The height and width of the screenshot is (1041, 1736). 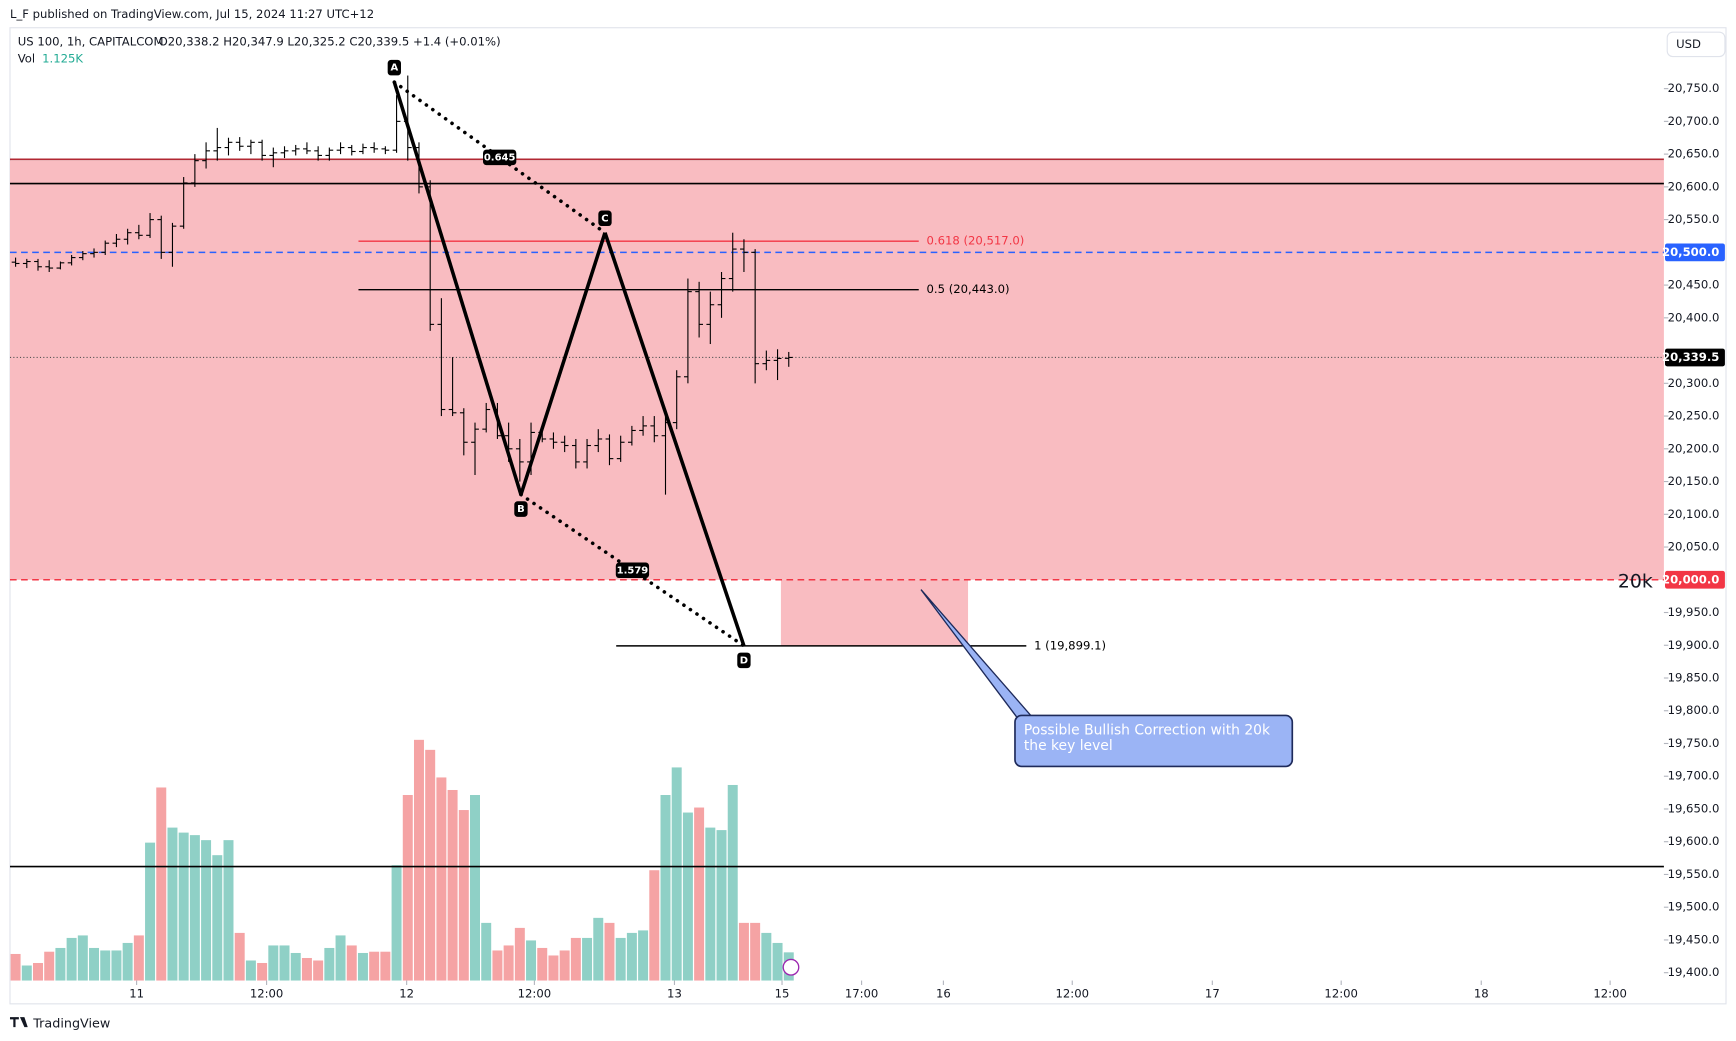 What do you see at coordinates (1694, 219) in the screenshot?
I see `y-tick-label: 20,550.0` at bounding box center [1694, 219].